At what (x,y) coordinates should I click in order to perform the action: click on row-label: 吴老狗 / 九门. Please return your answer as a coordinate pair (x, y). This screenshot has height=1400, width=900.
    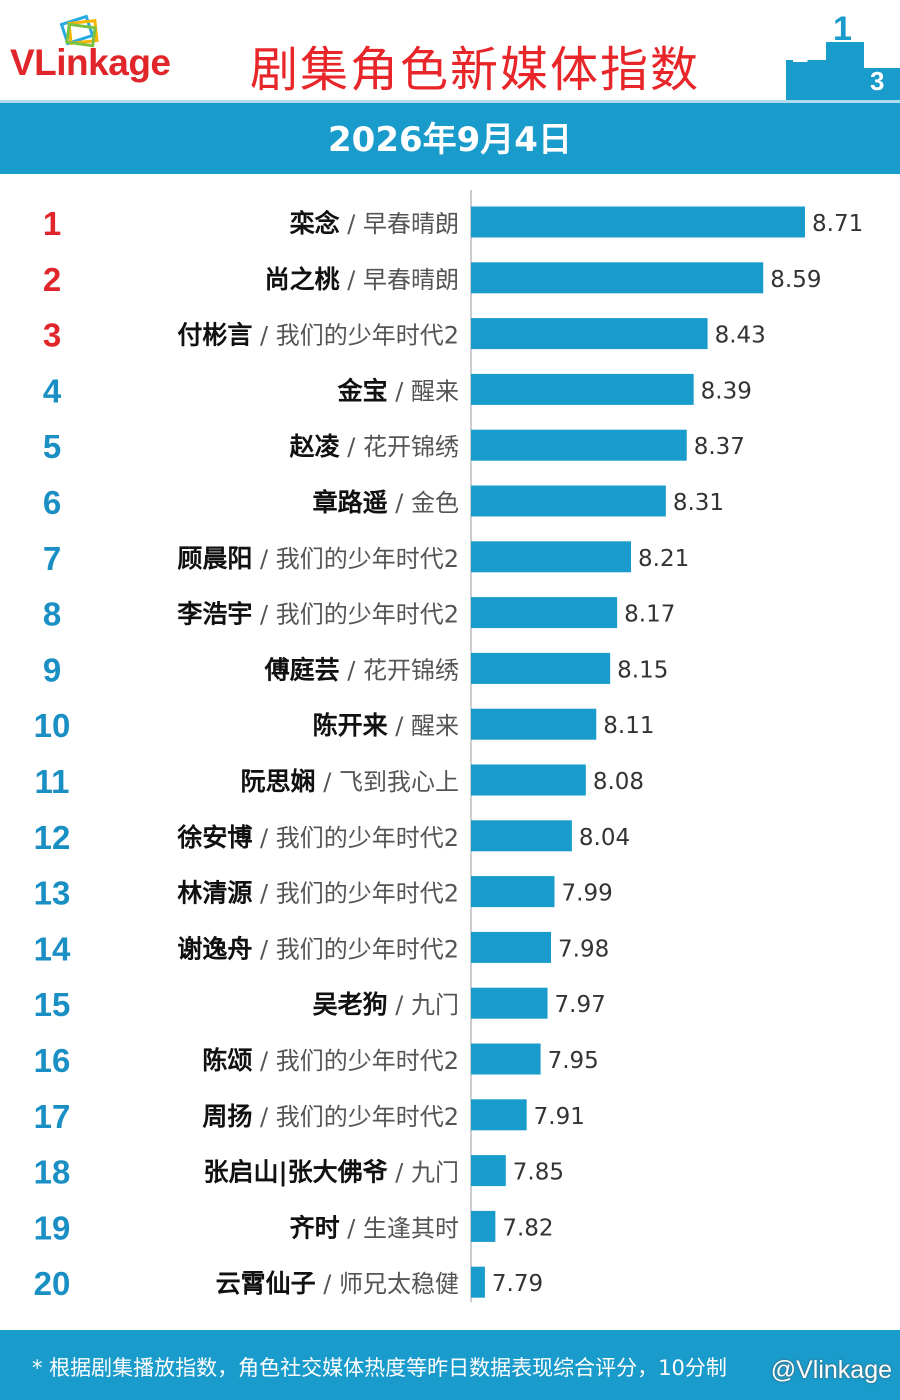
    Looking at the image, I should click on (386, 1004).